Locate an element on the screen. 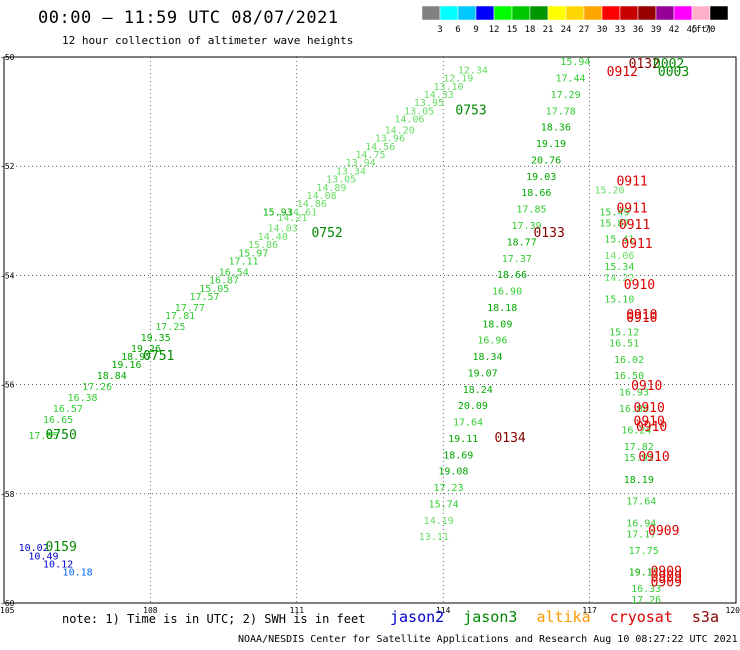  swh-value-label: 13.10 is located at coordinates (448, 87).